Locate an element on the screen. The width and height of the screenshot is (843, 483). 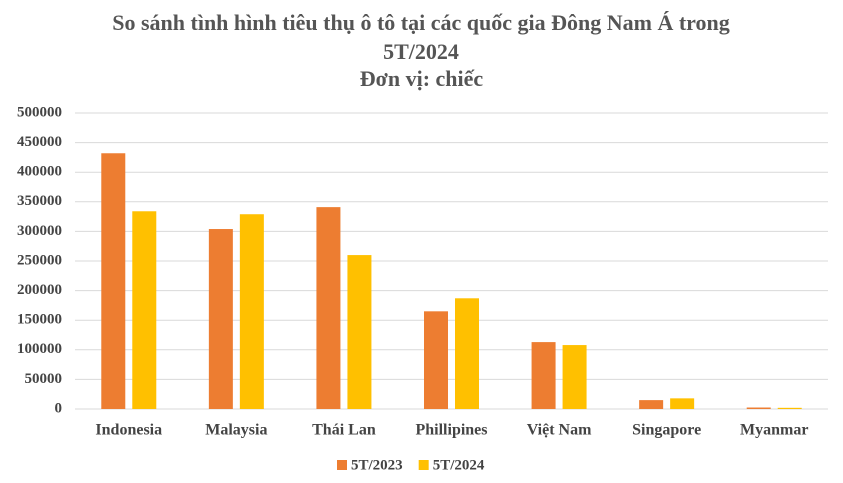
y-tick-label: 0 is located at coordinates (59, 408).